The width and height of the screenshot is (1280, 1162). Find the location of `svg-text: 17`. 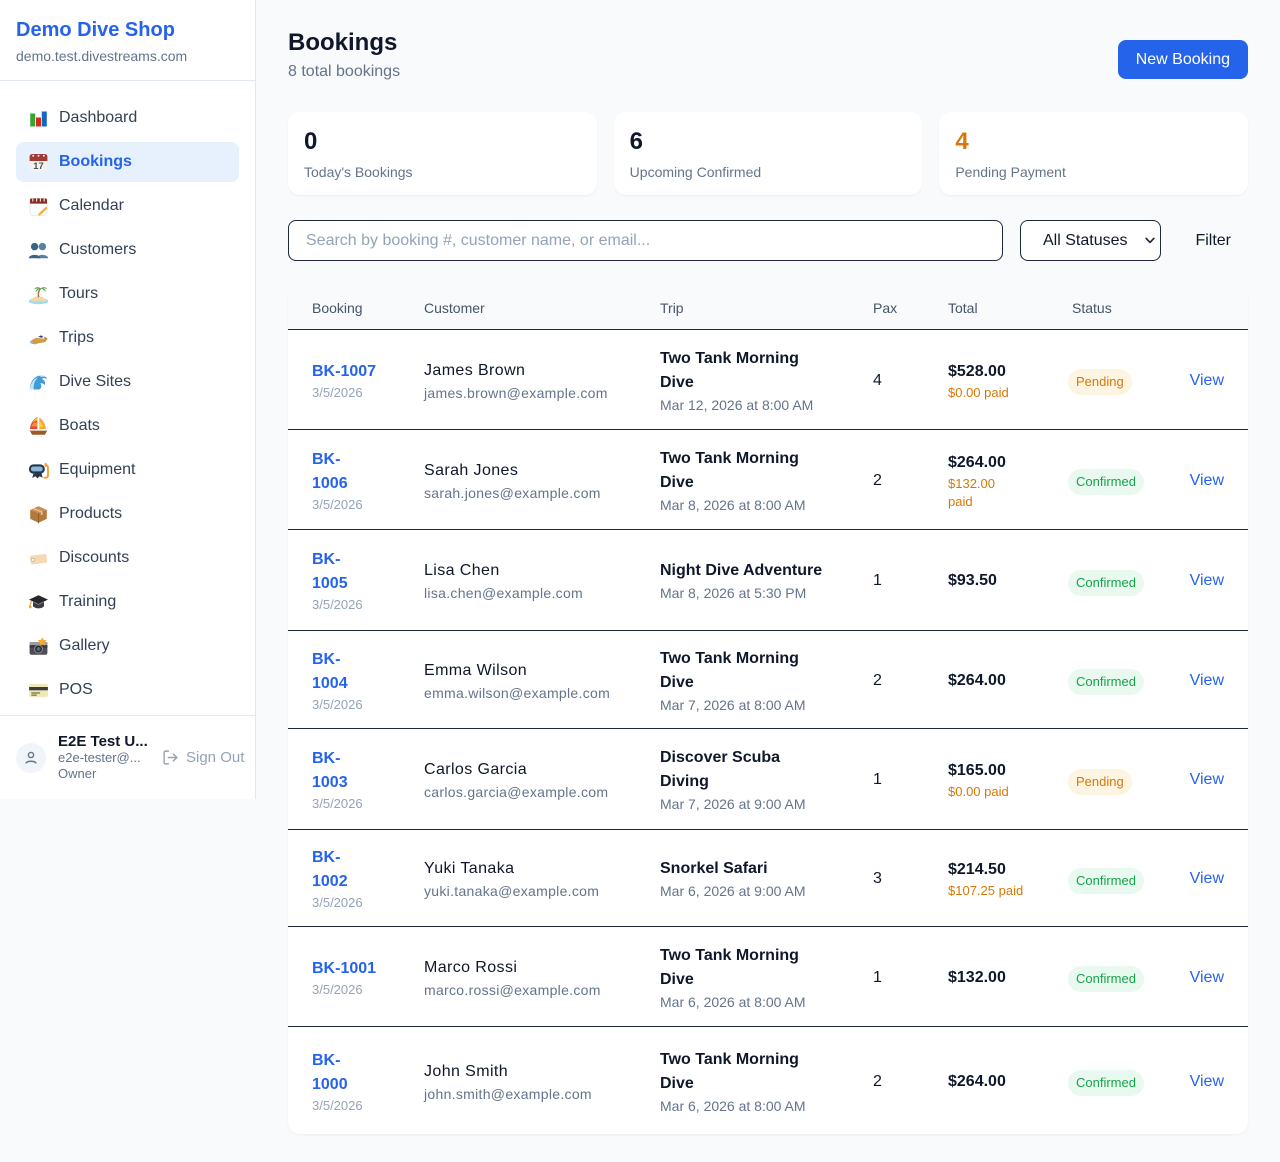

svg-text: 17 is located at coordinates (38, 164).